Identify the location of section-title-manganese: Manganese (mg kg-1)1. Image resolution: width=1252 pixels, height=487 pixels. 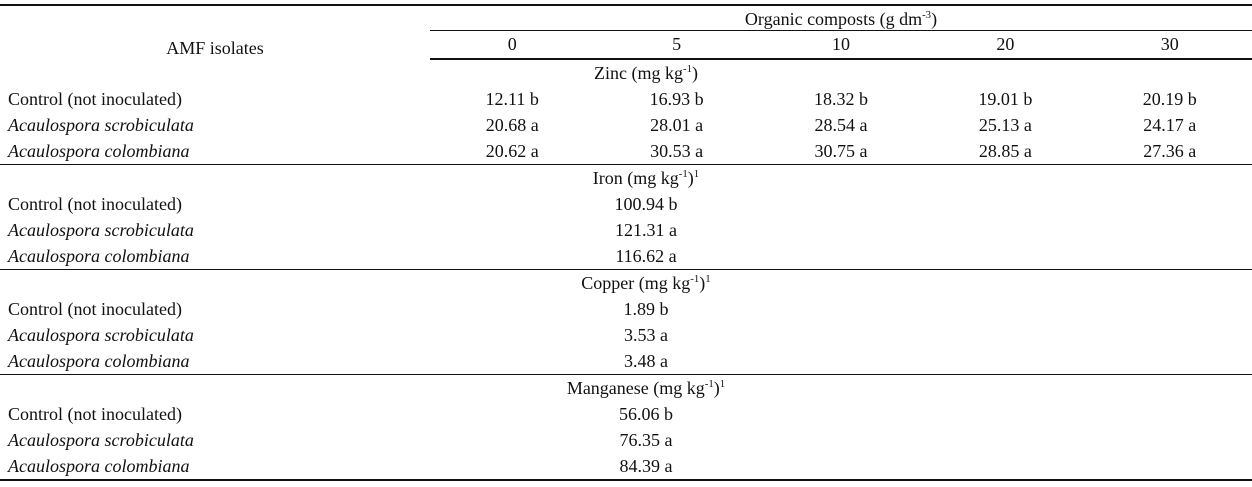
(626, 388).